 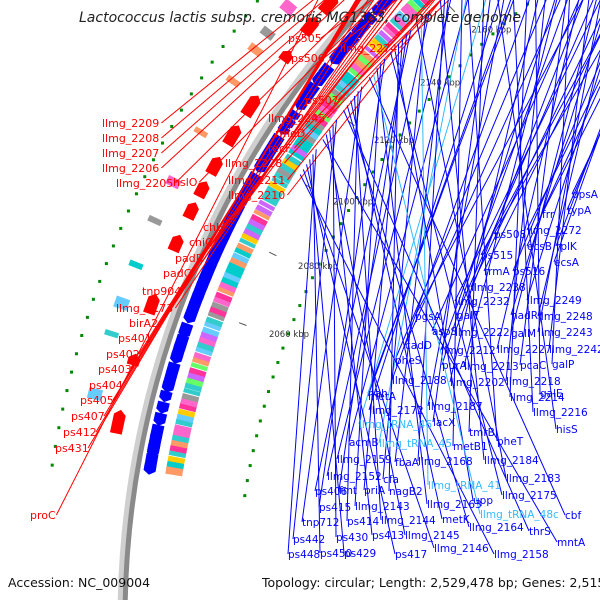 What do you see at coordinates (80, 432) in the screenshot?
I see `forward-gene-label: ps412` at bounding box center [80, 432].